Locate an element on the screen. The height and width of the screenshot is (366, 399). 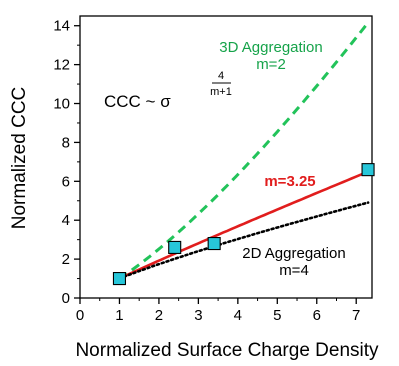
formula-annotation: CCC ~ σ 4 m+1 is located at coordinates (168, 90).